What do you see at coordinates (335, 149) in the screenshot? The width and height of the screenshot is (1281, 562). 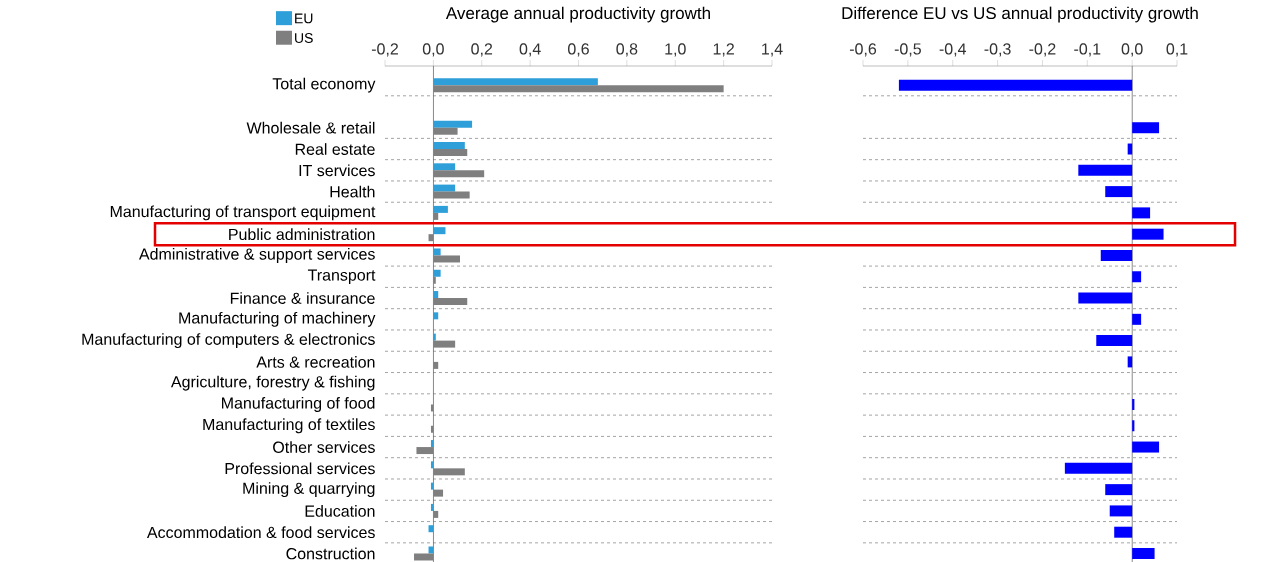 I see `y-tick-label: Real estate` at bounding box center [335, 149].